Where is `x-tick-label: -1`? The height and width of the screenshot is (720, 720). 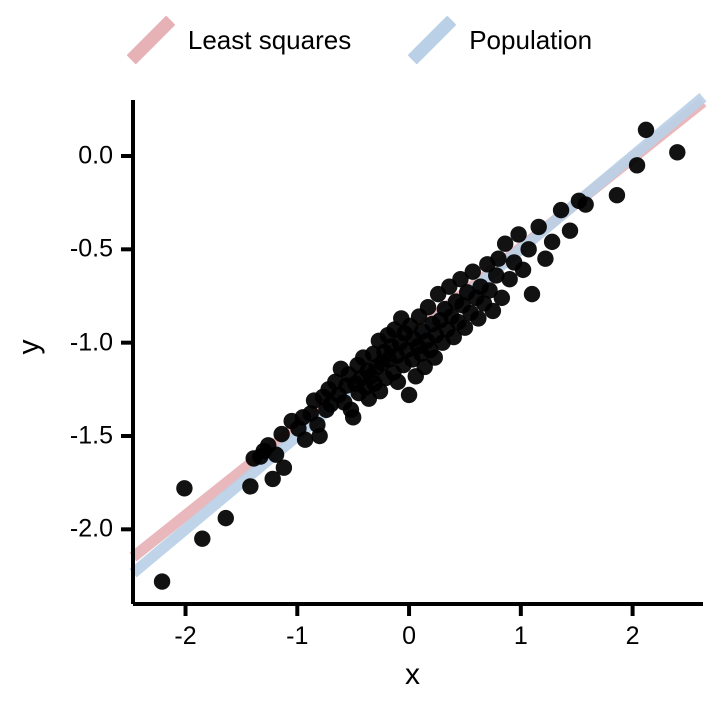 x-tick-label: -1 is located at coordinates (297, 636).